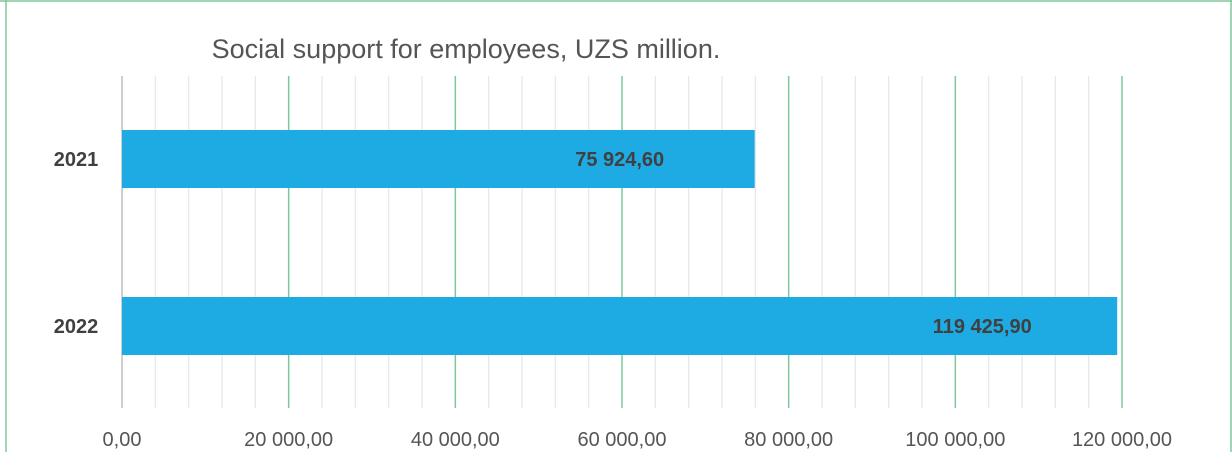 Image resolution: width=1232 pixels, height=452 pixels. What do you see at coordinates (622, 440) in the screenshot?
I see `x-tick-label: 60 000,00` at bounding box center [622, 440].